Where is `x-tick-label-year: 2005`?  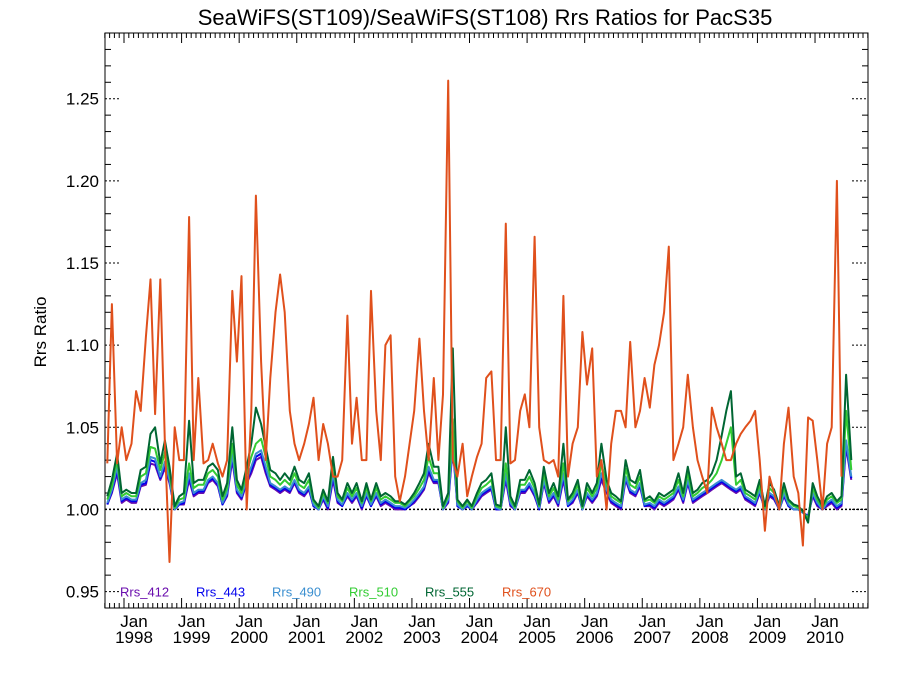 x-tick-label-year: 2005 is located at coordinates (537, 637).